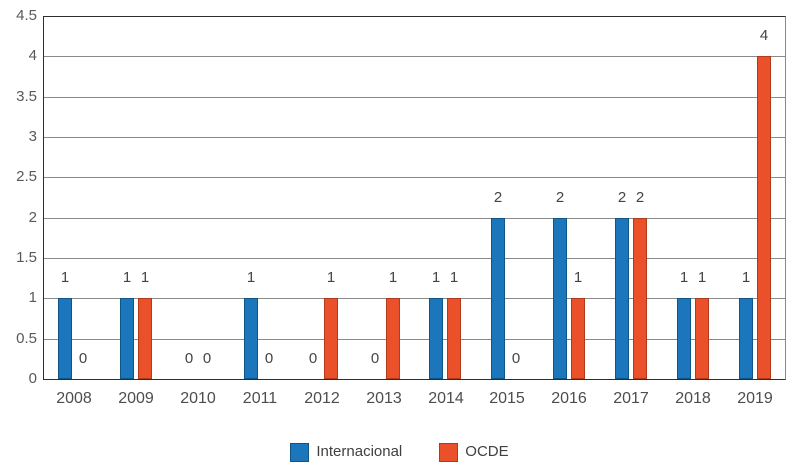  Describe the element at coordinates (507, 398) in the screenshot. I see `x-axis-label: 2015` at that location.